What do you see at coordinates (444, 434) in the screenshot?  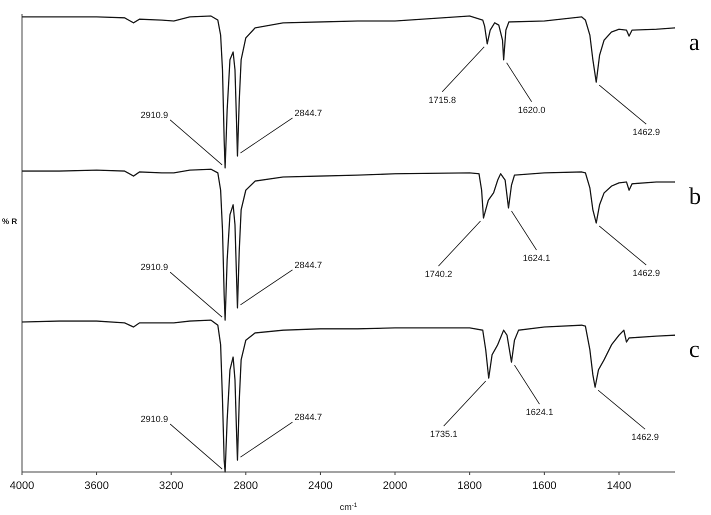 I see `annotation: 1735.1` at bounding box center [444, 434].